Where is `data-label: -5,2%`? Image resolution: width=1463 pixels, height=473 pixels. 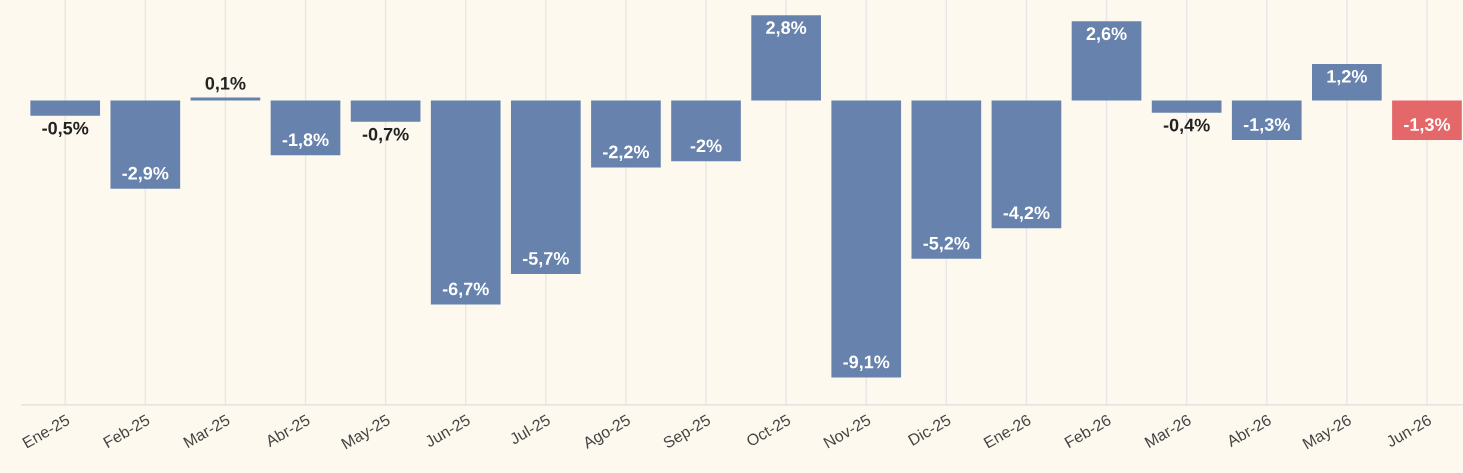
data-label: -5,2% is located at coordinates (946, 244).